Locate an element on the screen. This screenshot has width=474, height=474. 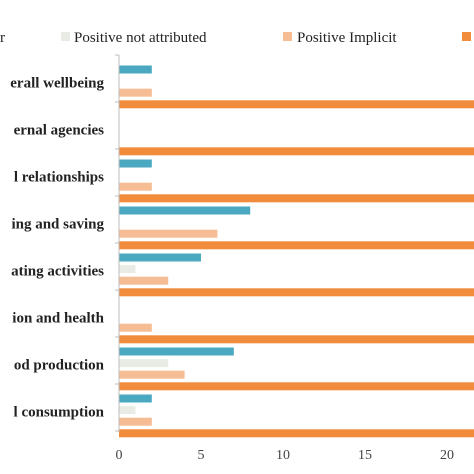
category-label: ion and health is located at coordinates (58, 319).